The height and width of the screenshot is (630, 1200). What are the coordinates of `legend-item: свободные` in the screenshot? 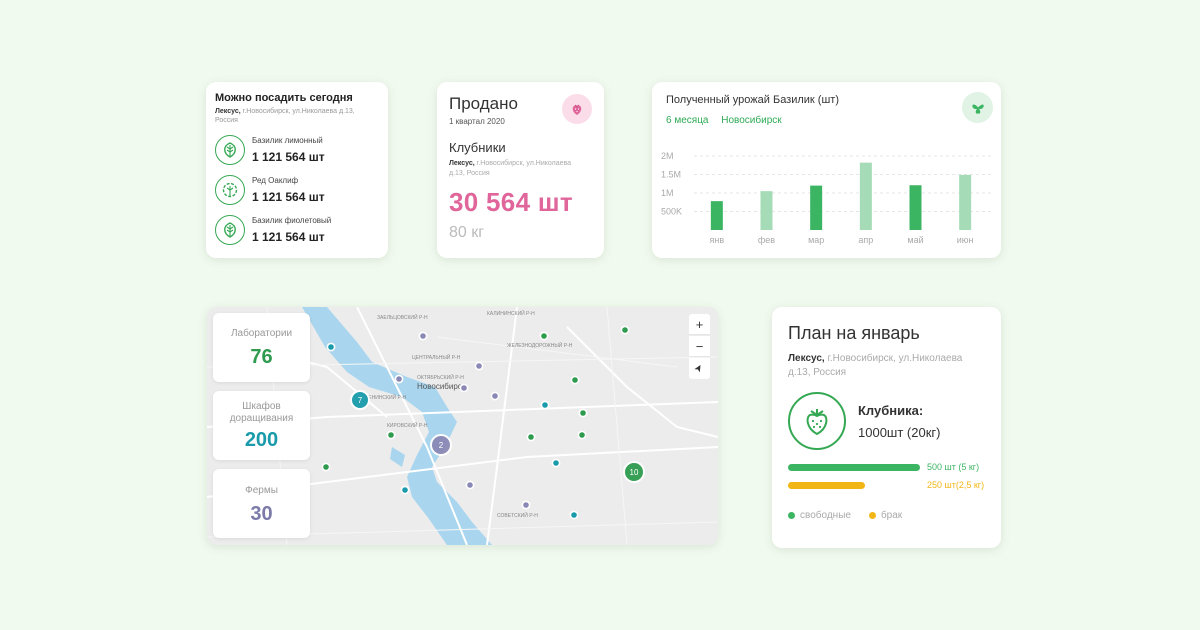 It's located at (819, 515).